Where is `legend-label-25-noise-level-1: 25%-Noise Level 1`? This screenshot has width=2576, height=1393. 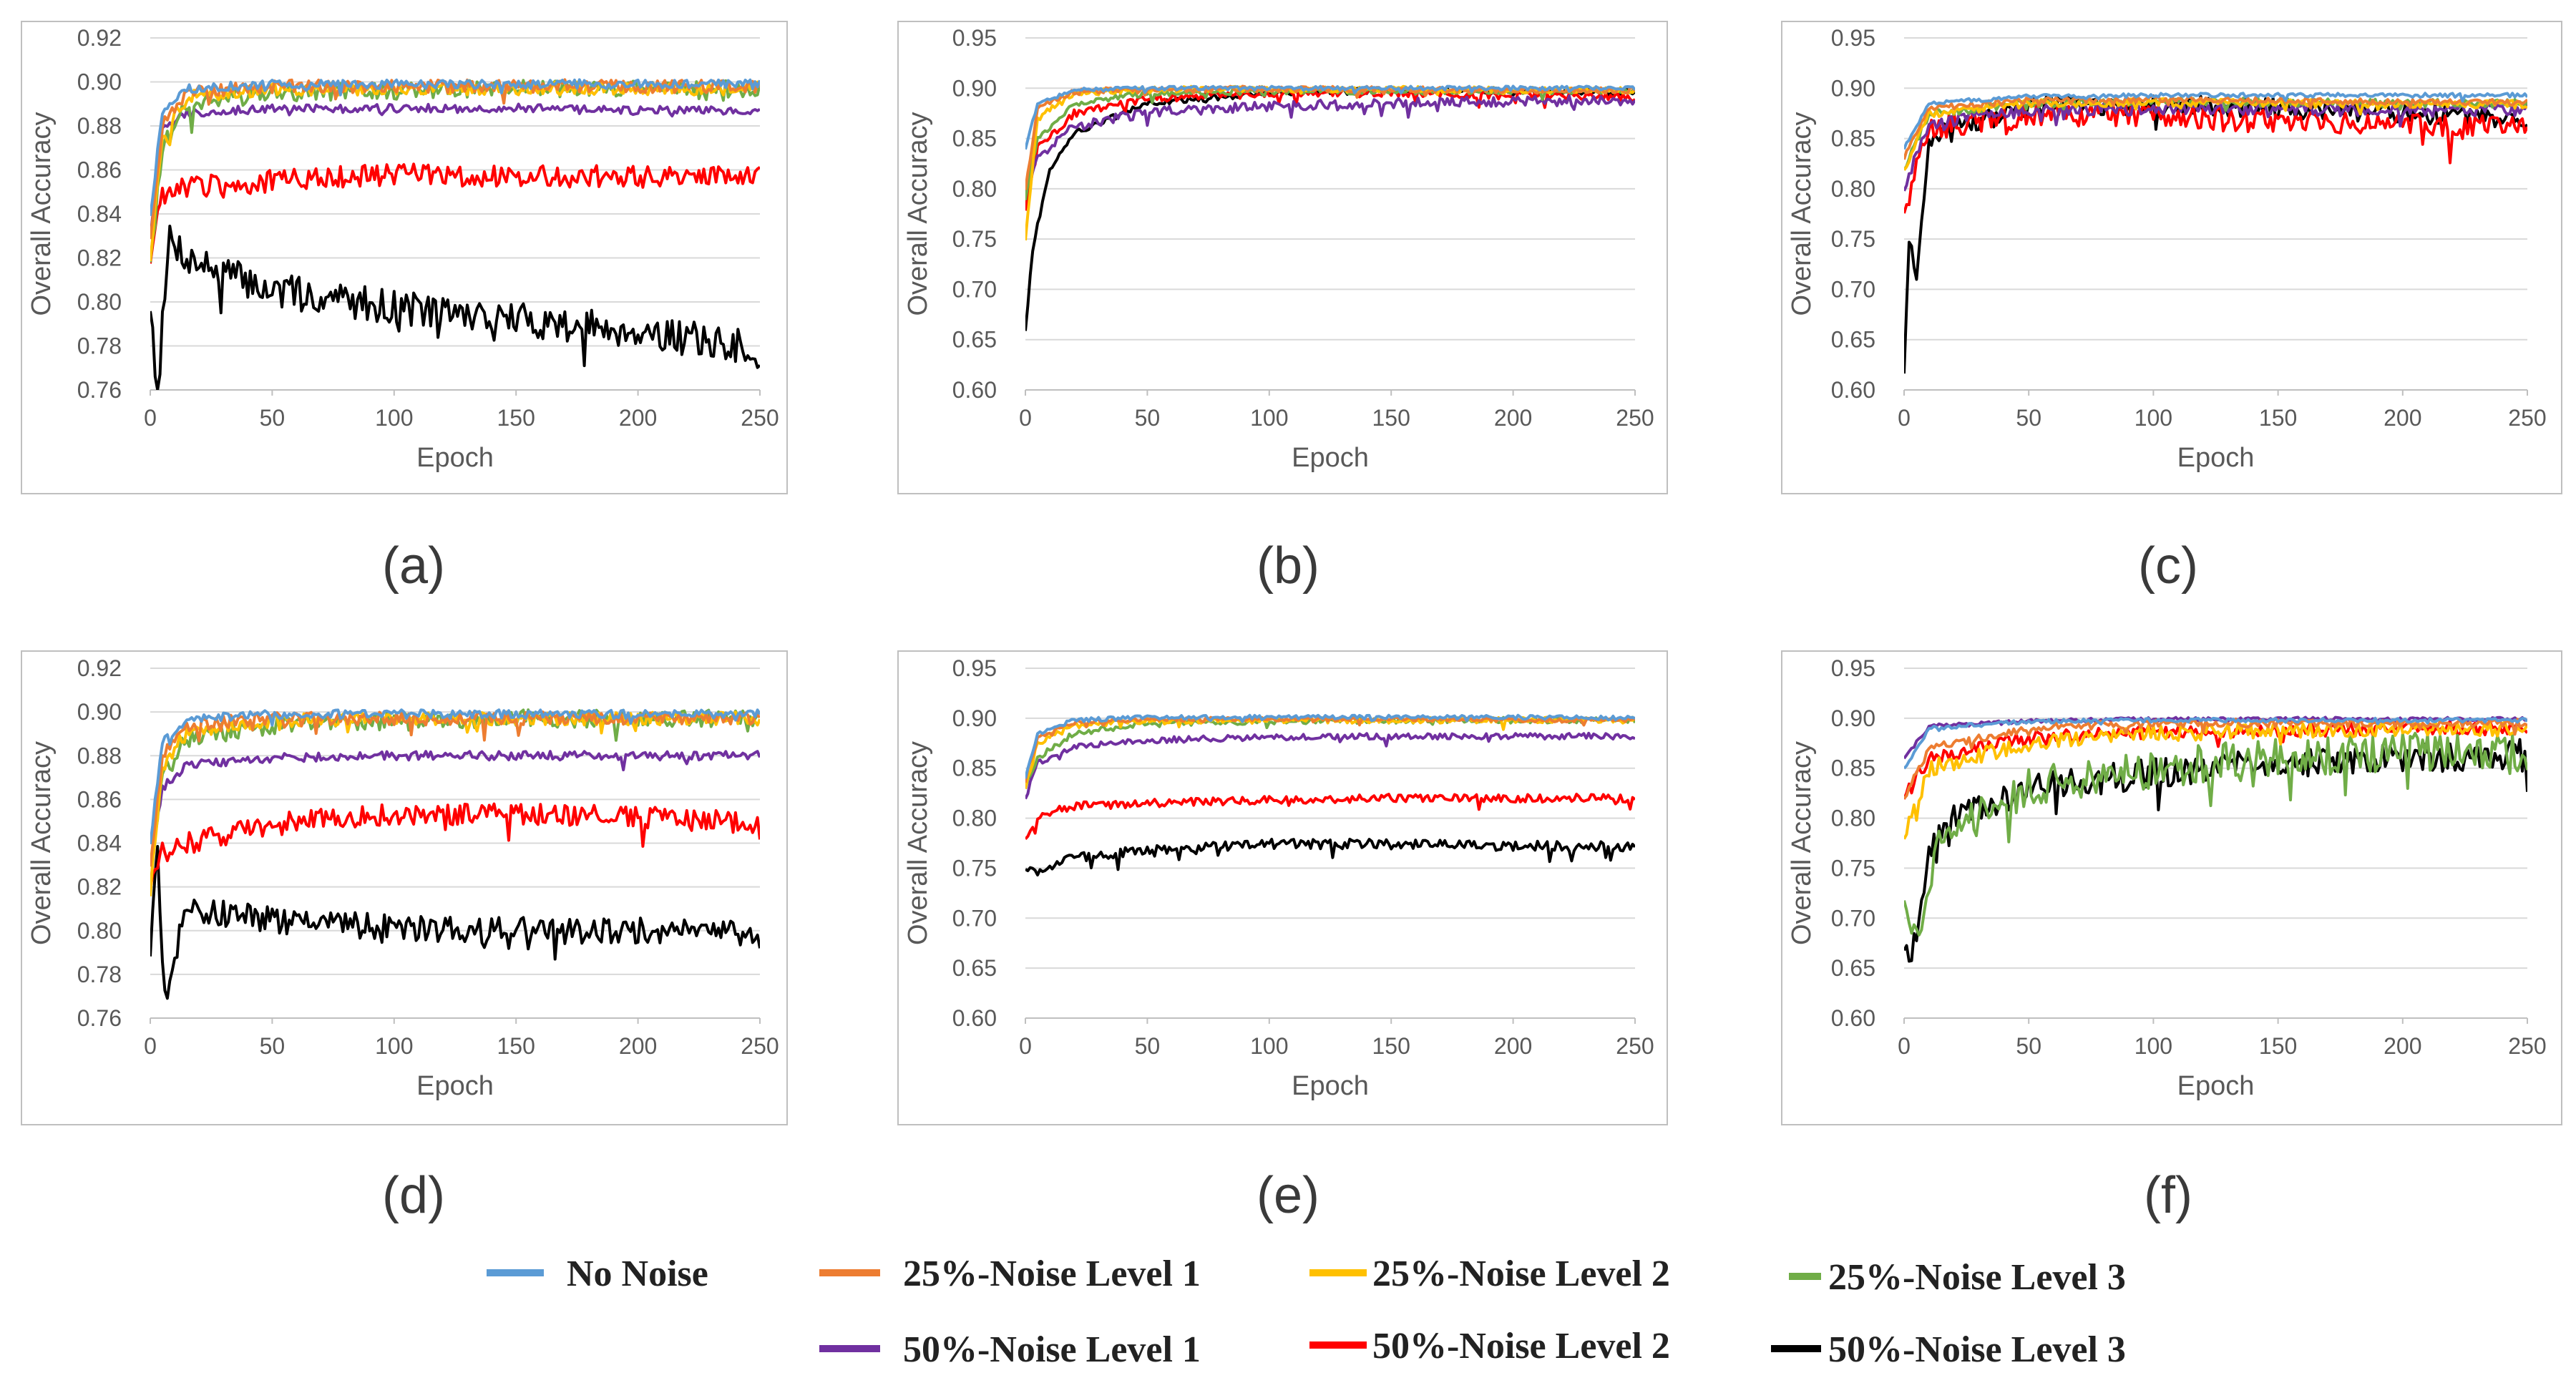
legend-label-25-noise-level-1: 25%-Noise Level 1 is located at coordinates (1052, 1273).